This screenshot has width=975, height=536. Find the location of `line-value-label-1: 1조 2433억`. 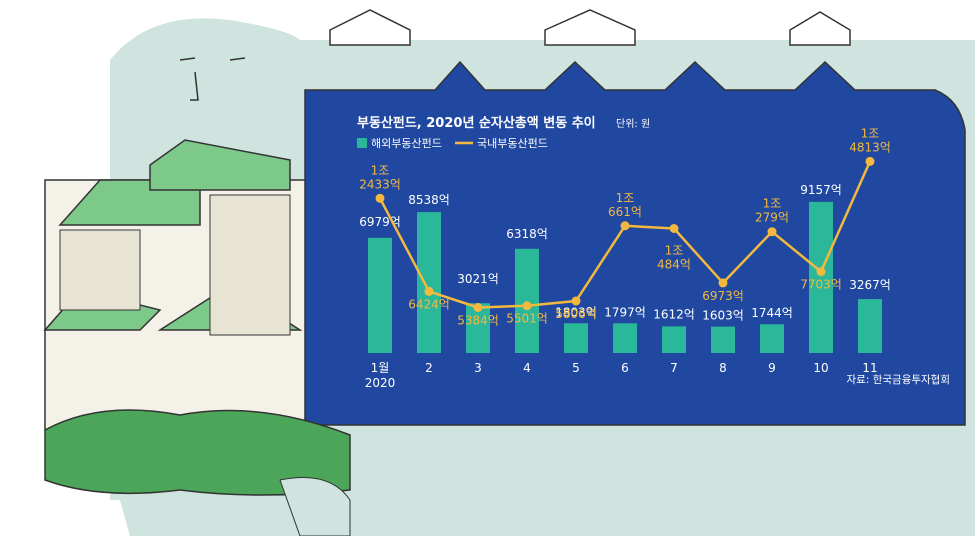

line-value-label-1: 1조 2433억 is located at coordinates (380, 177).